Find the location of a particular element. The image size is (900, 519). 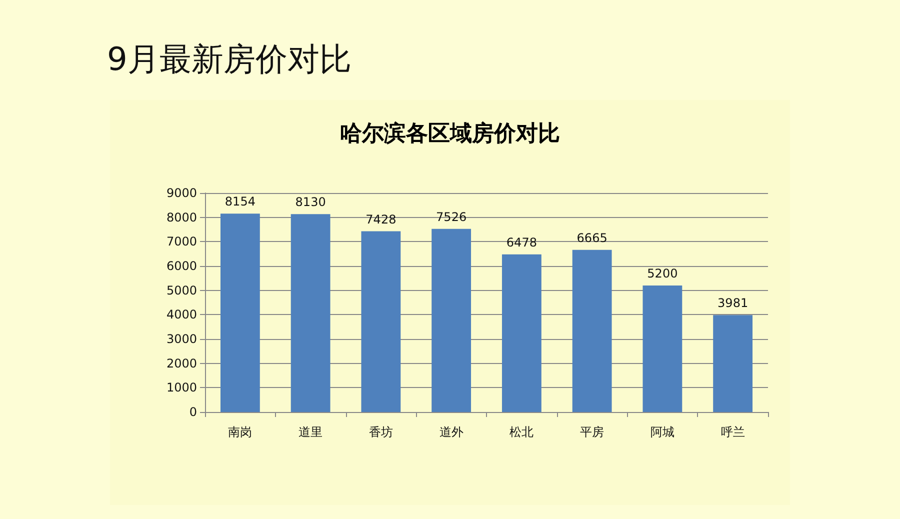

x-tick-label: 阿城 is located at coordinates (662, 432).